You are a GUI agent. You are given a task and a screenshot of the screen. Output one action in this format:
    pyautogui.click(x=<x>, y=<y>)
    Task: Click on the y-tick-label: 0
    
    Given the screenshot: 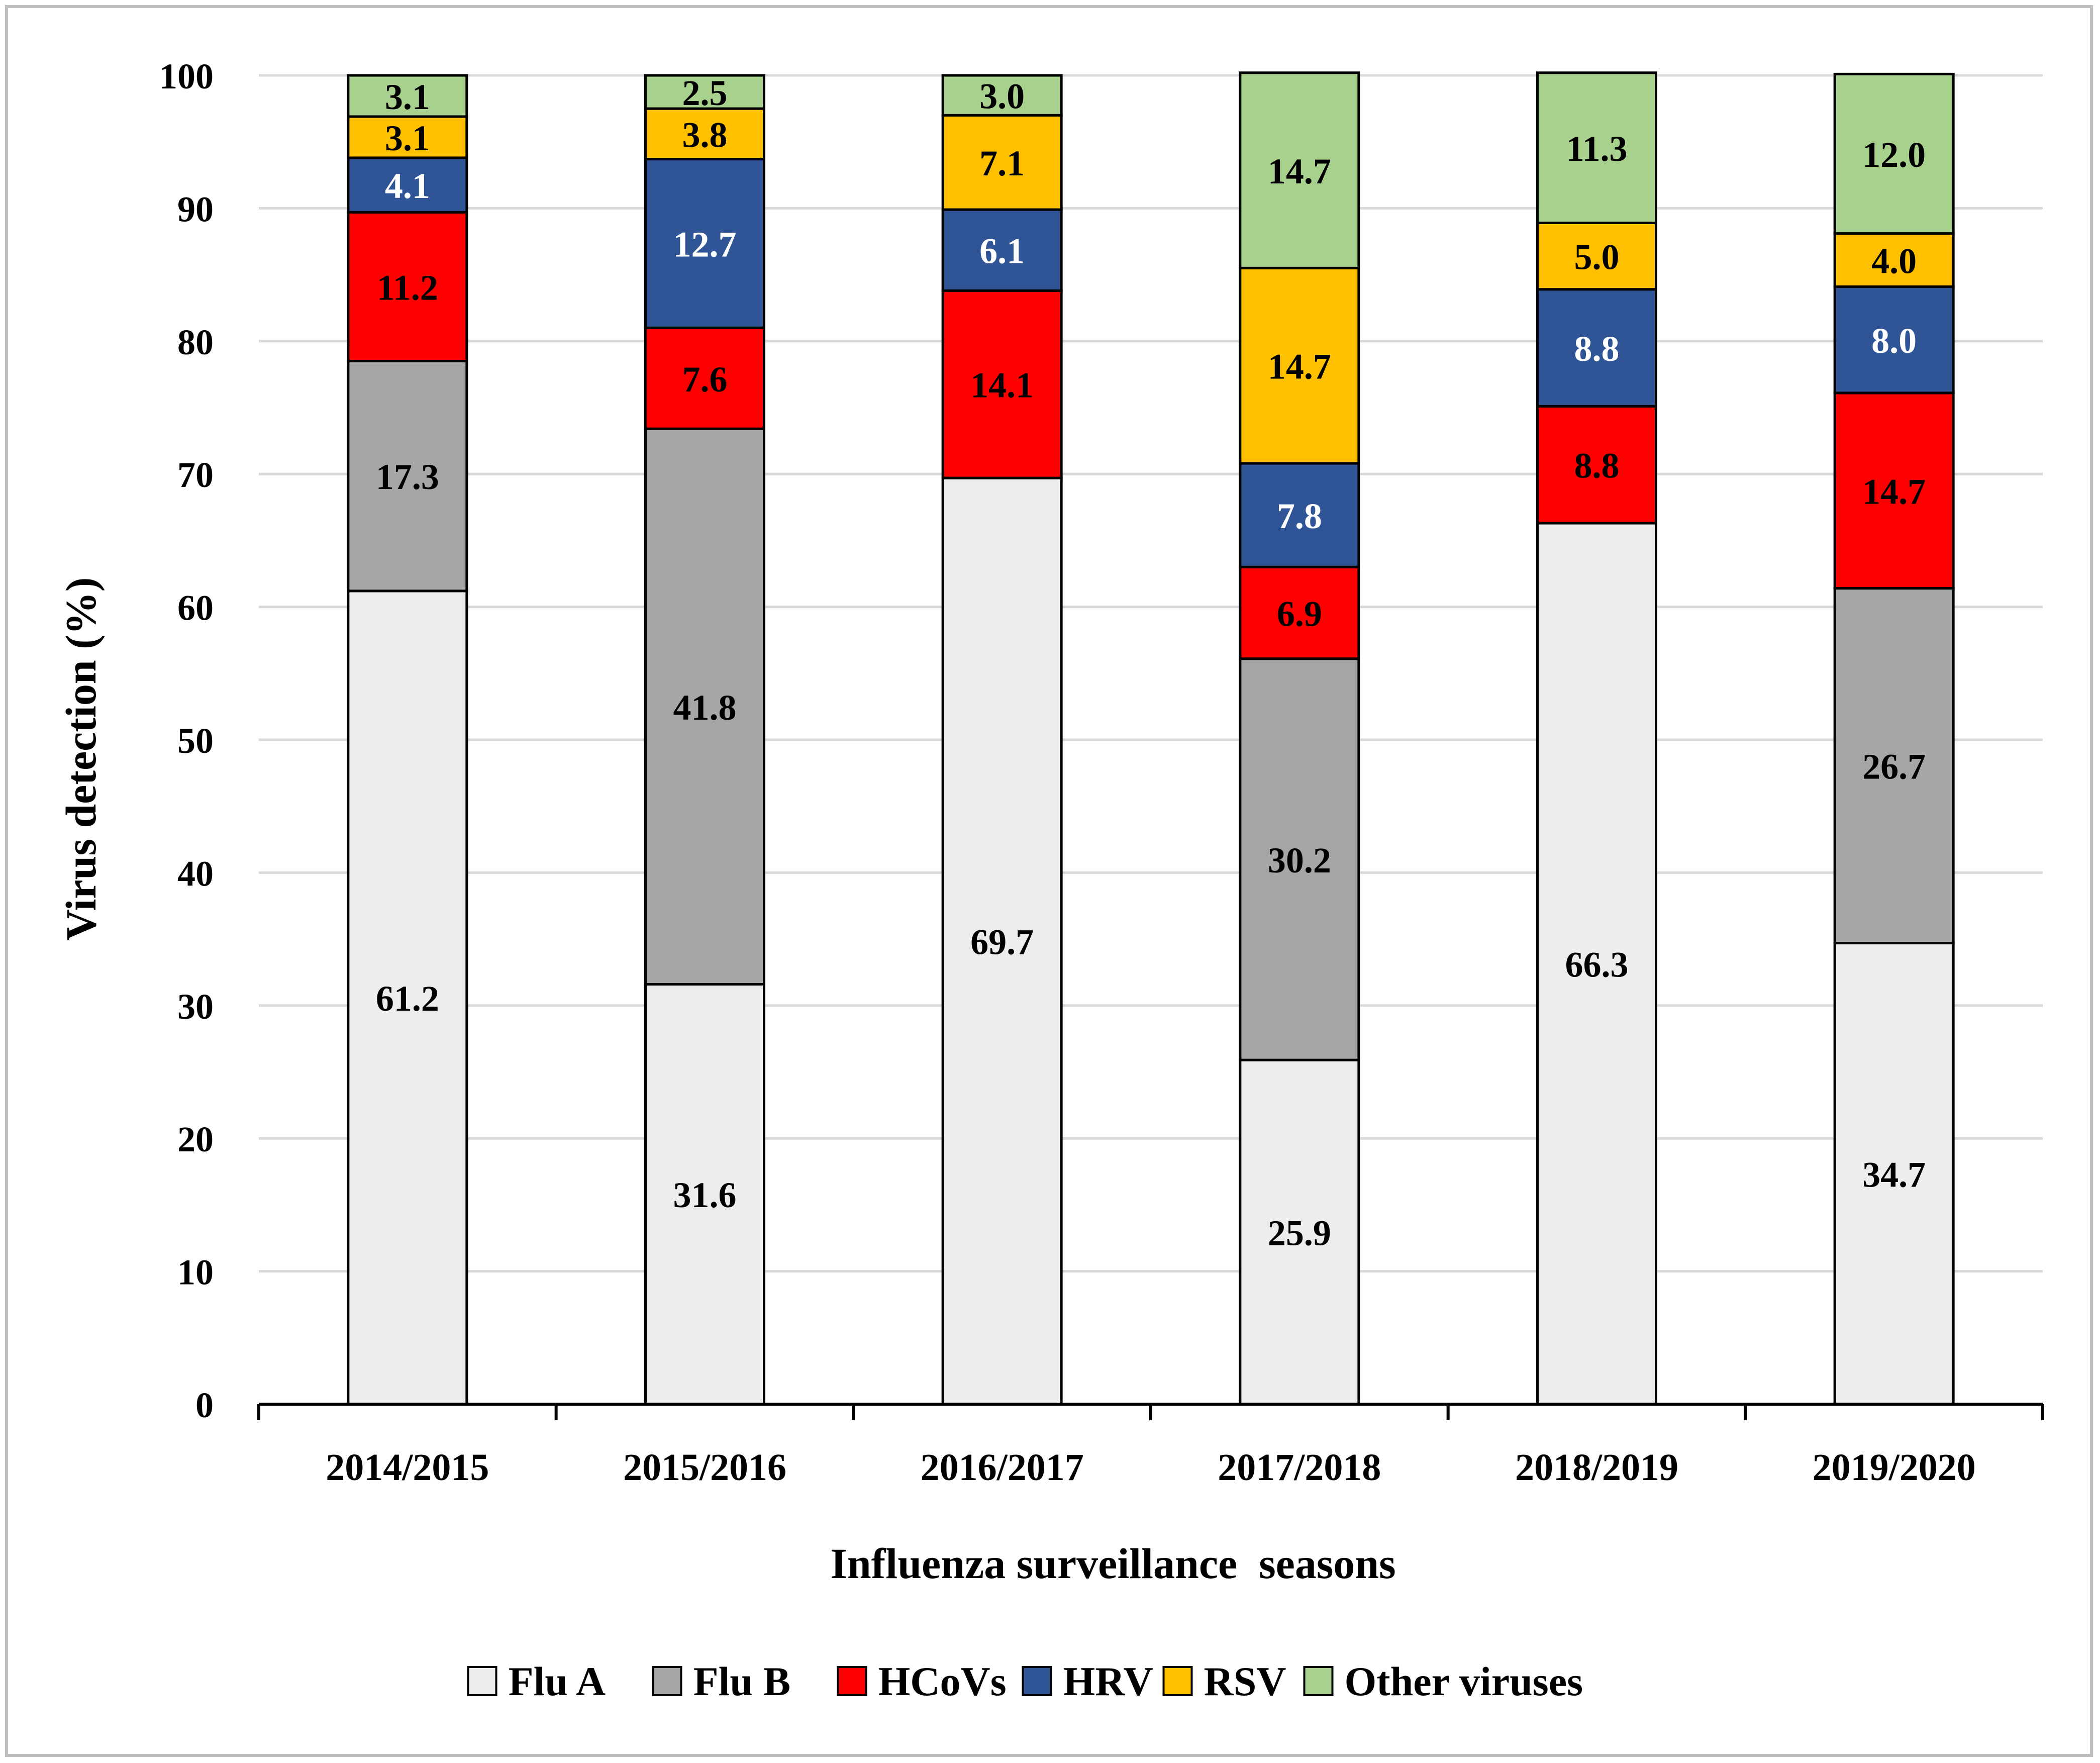 What is the action you would take?
    pyautogui.click(x=204, y=1405)
    